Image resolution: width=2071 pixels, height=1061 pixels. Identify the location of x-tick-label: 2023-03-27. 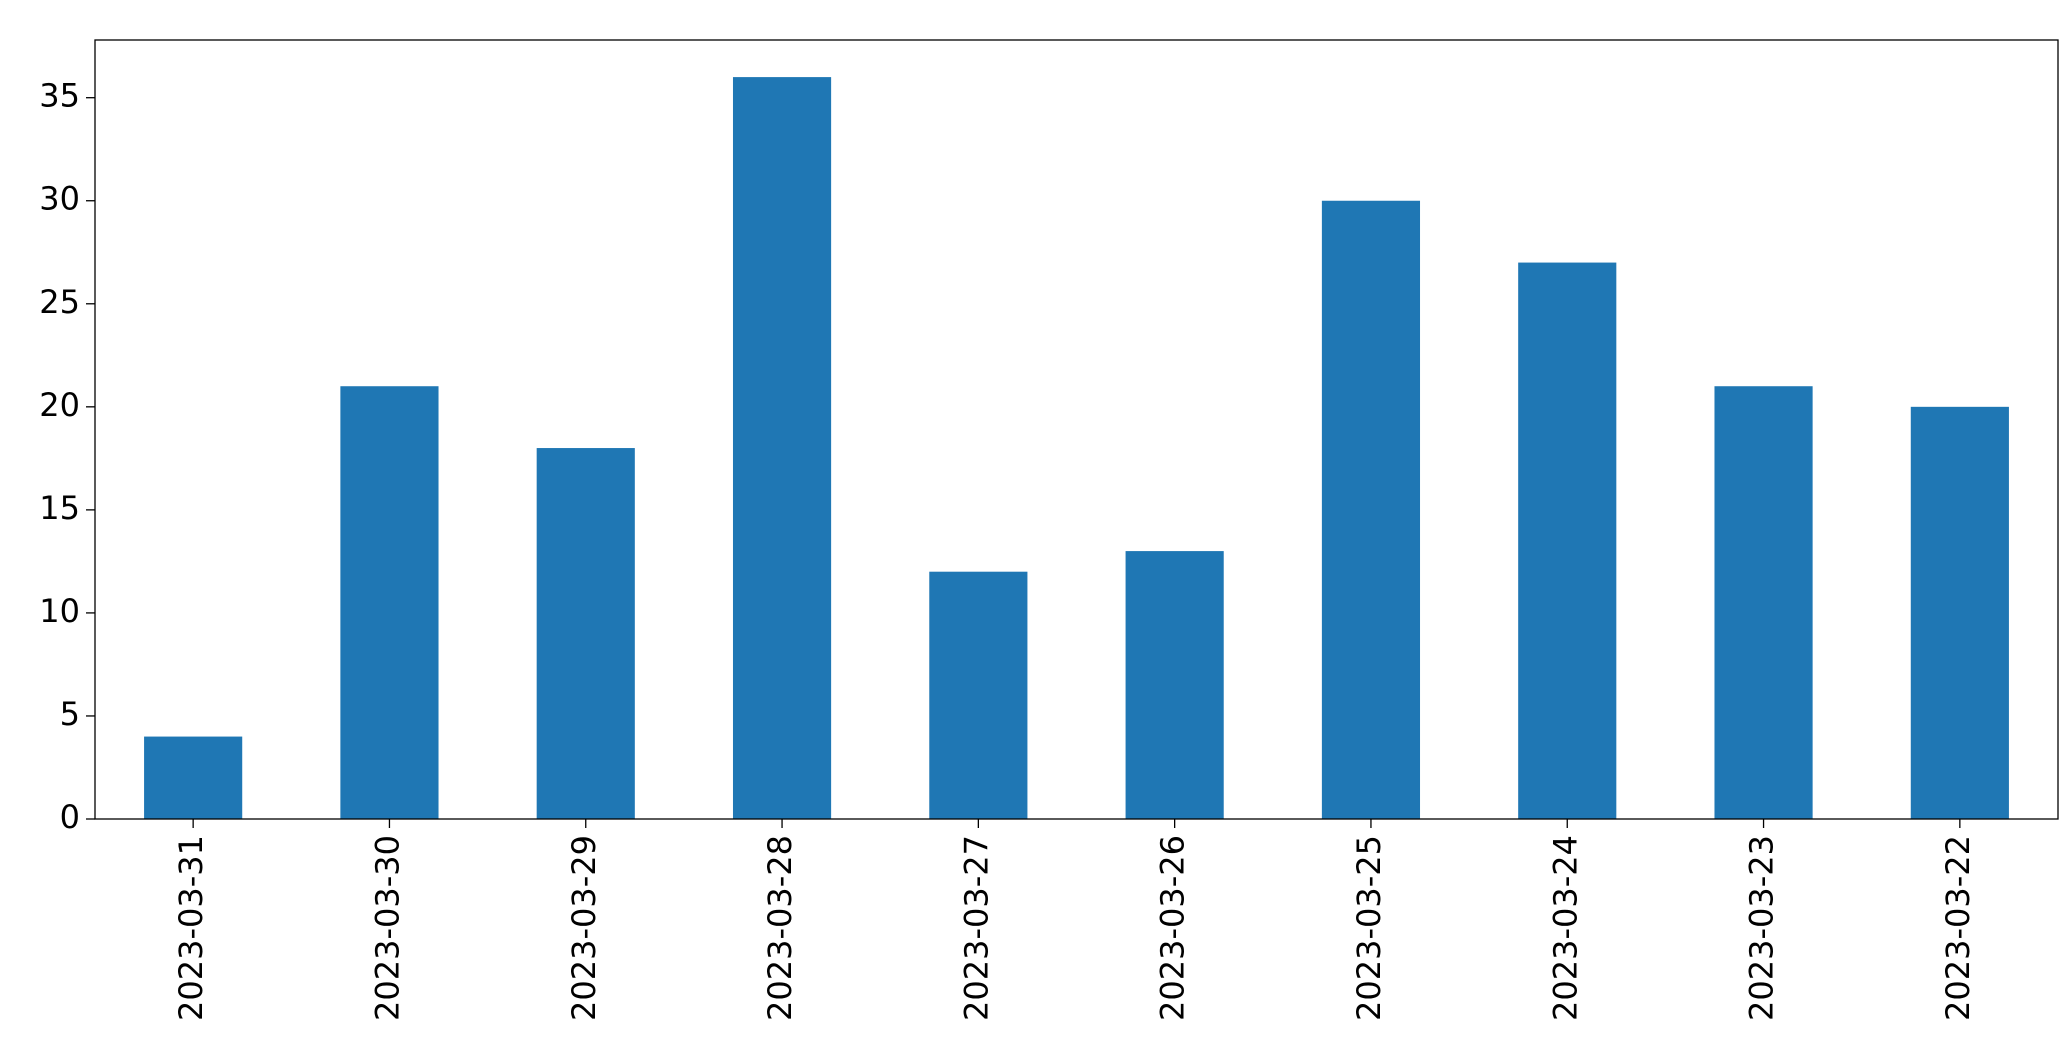
(976, 928).